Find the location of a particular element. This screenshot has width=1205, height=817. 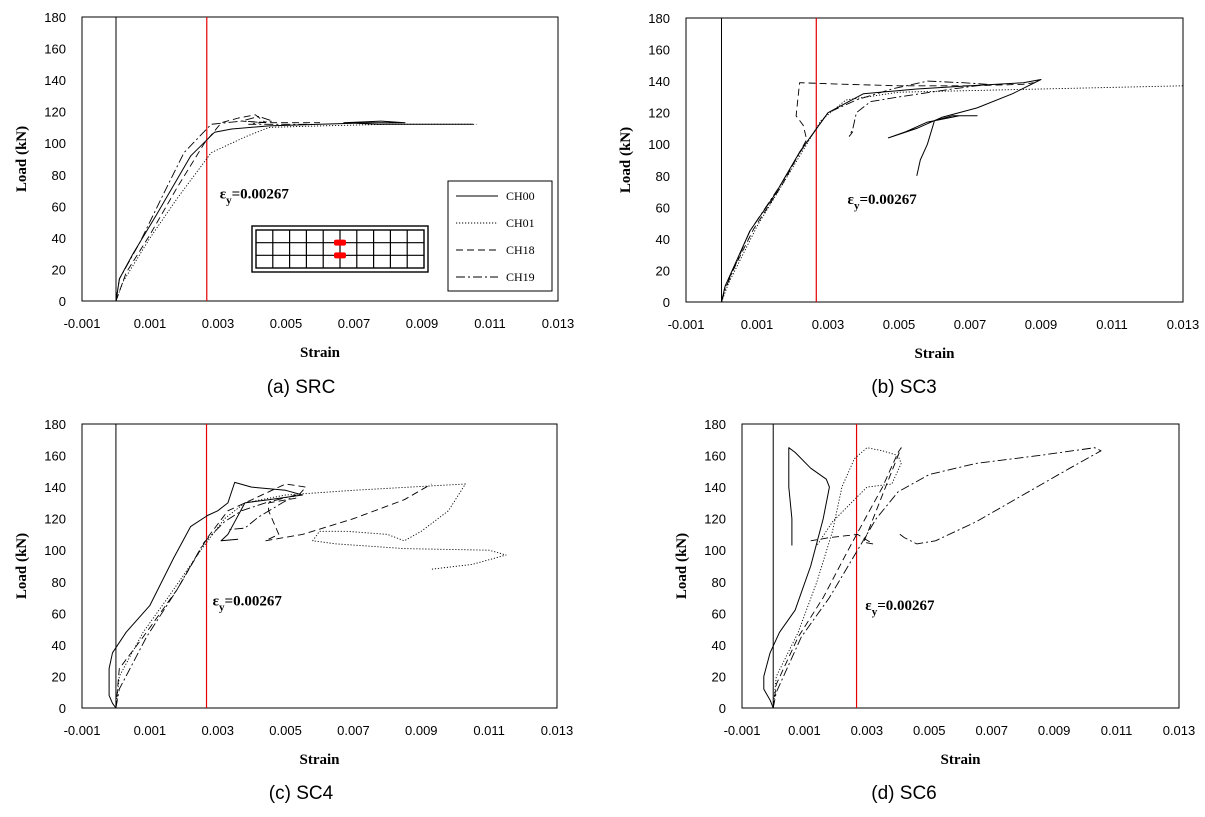

legend-box is located at coordinates (500, 236).